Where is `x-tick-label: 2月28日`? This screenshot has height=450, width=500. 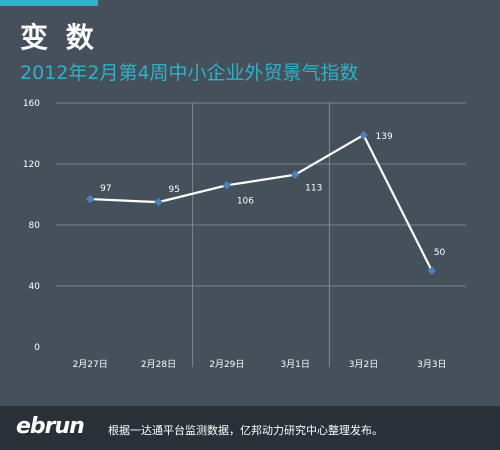
x-tick-label: 2月28日 is located at coordinates (158, 364).